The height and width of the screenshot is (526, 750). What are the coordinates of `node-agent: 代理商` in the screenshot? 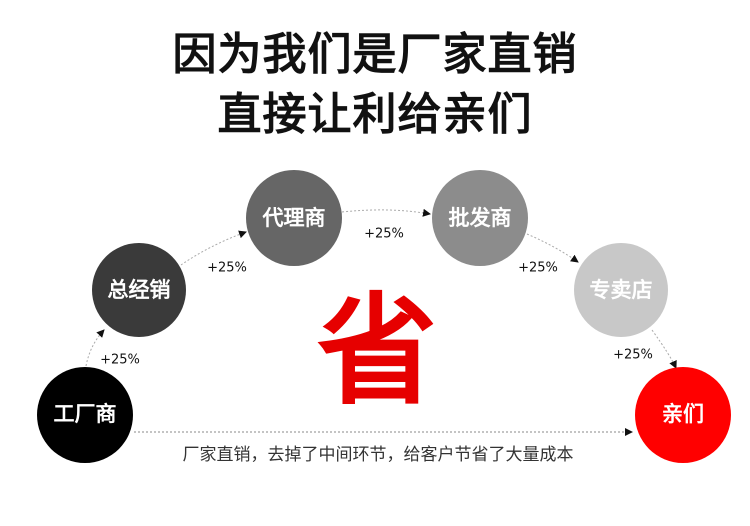 It's located at (294, 218).